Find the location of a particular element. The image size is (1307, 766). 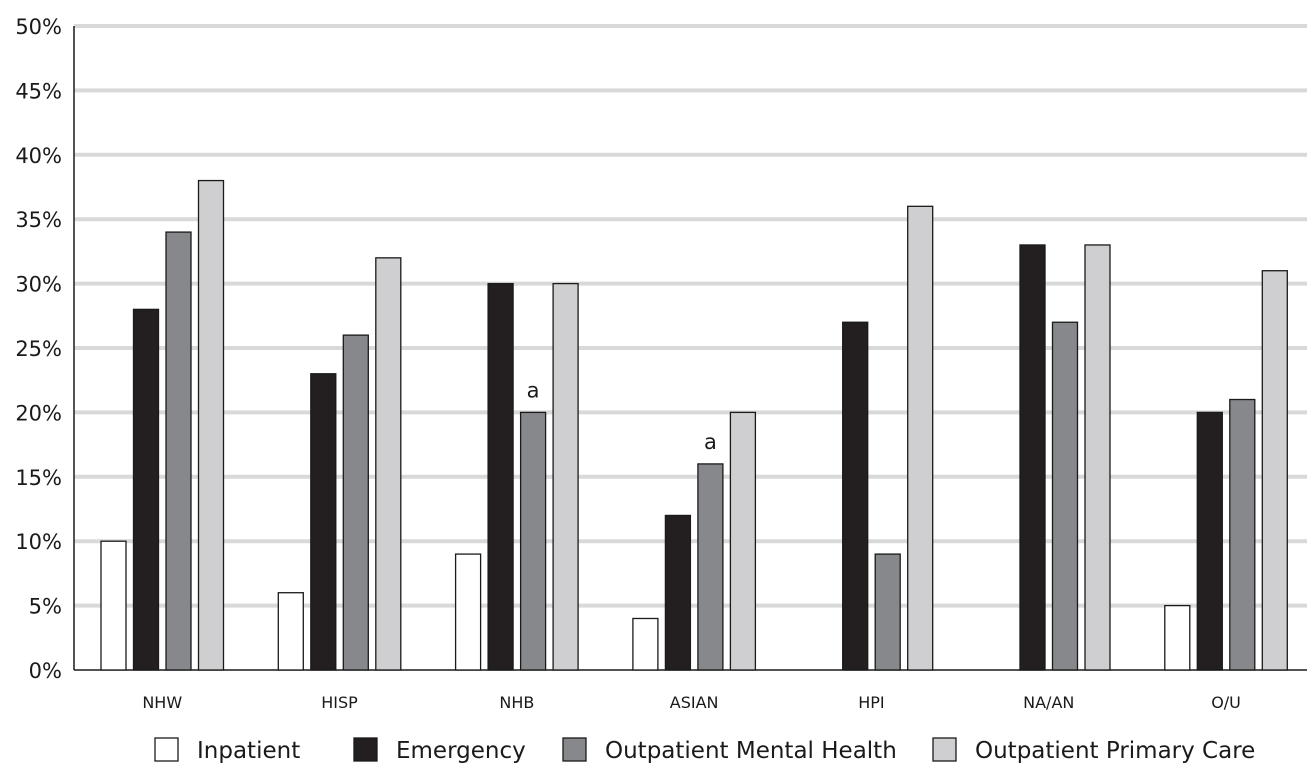

bar-nhb-inpatient is located at coordinates (468, 612).